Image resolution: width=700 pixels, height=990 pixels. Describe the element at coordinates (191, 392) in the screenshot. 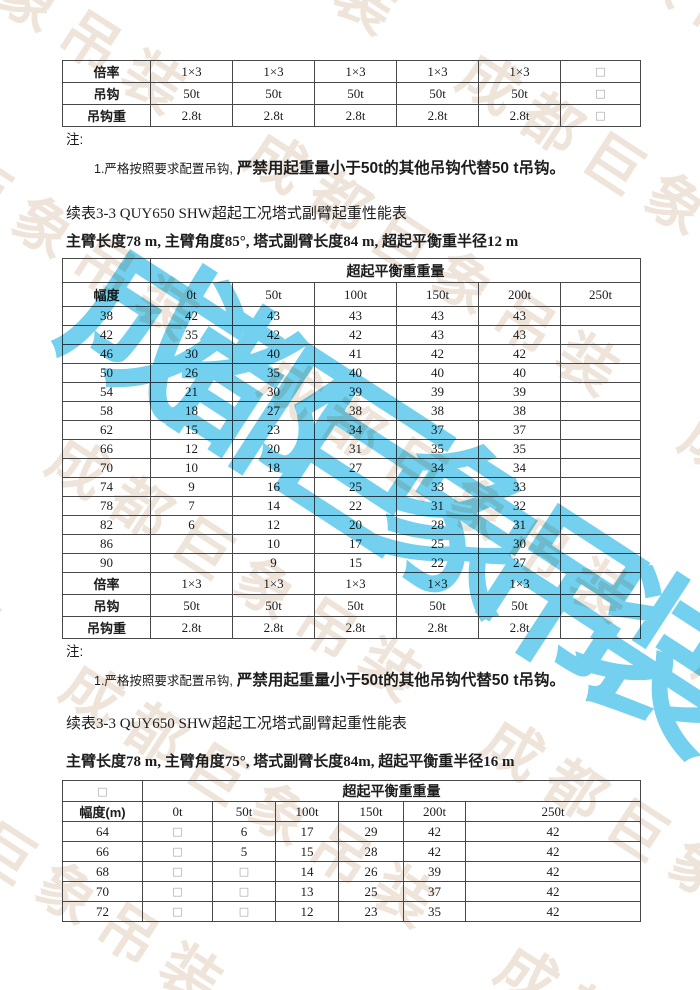

I see `table-cell: 21` at that location.